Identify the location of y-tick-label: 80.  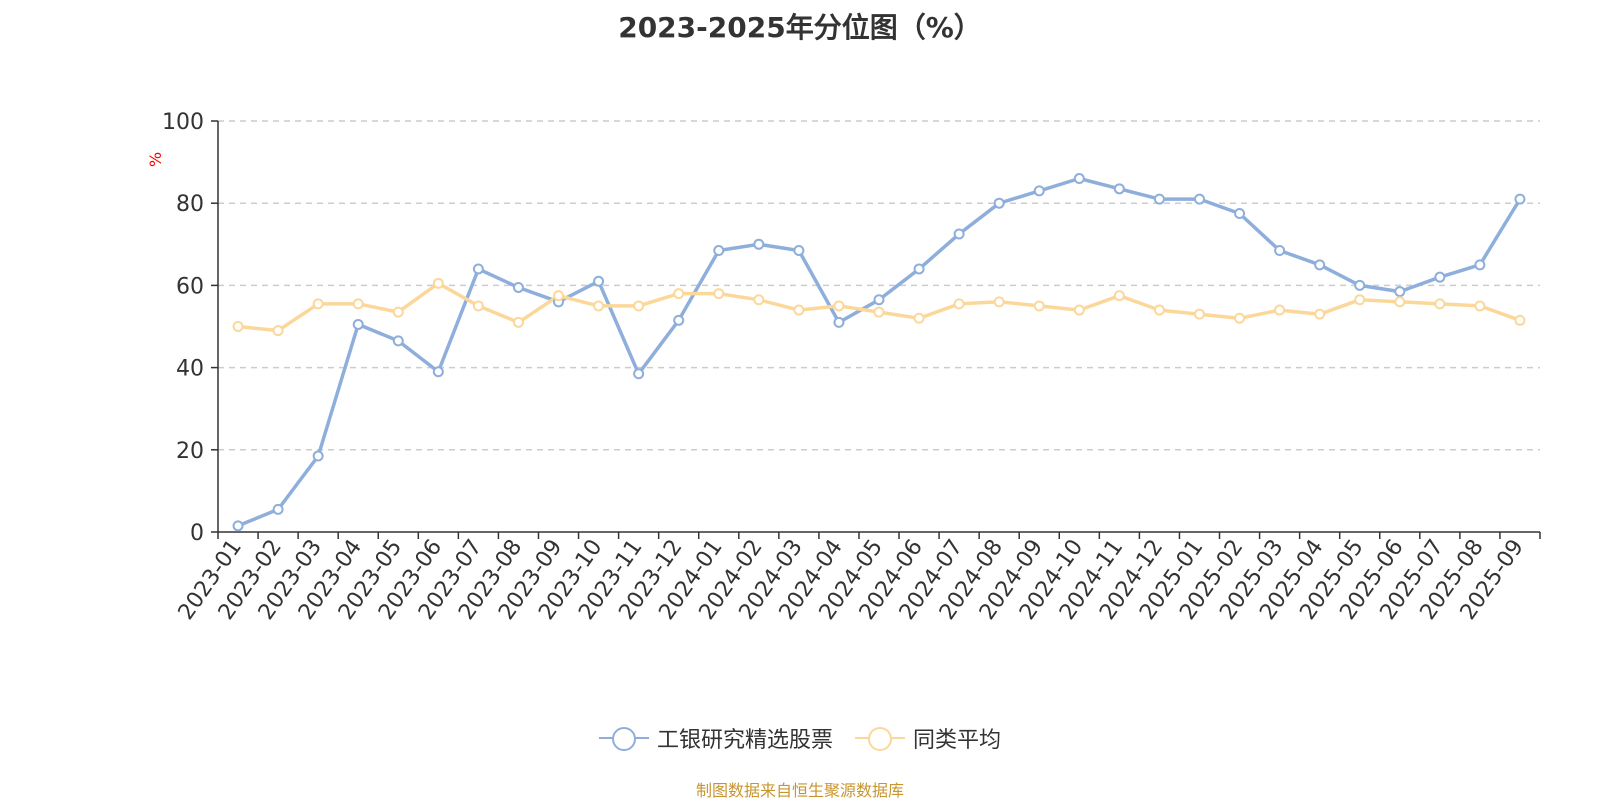
(190, 204).